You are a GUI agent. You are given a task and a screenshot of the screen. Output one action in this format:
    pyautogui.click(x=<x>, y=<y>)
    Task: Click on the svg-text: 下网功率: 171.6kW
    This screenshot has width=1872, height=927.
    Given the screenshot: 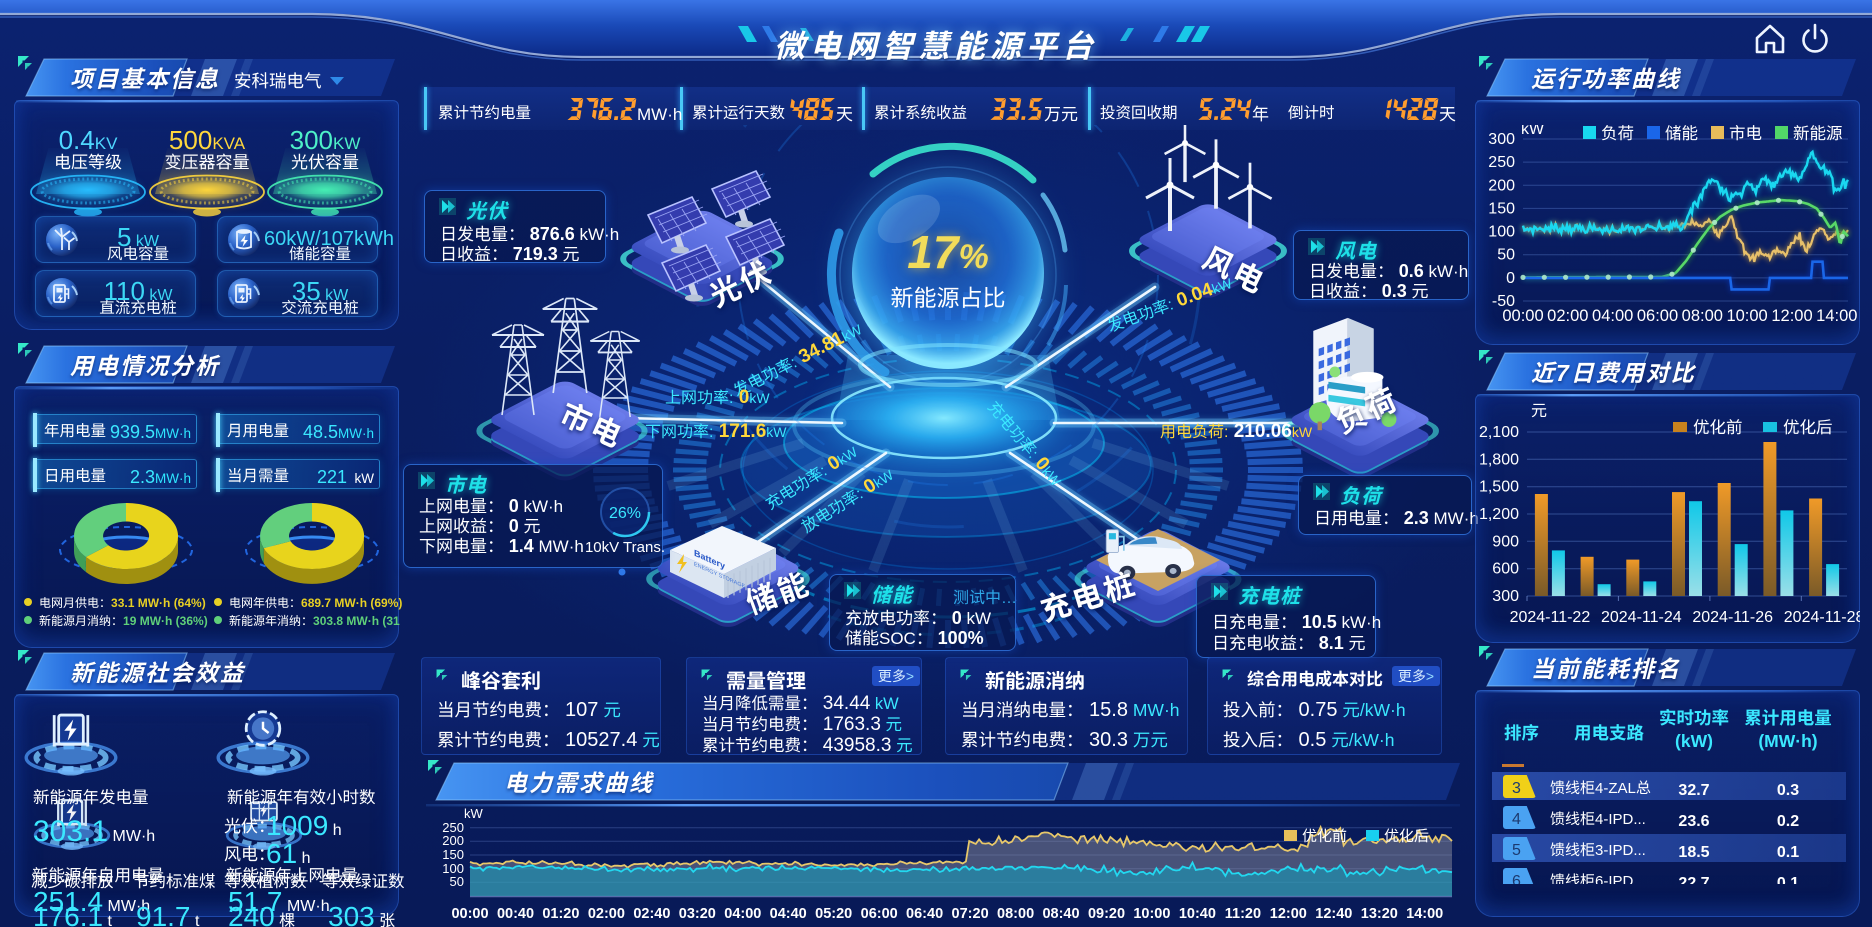 What is the action you would take?
    pyautogui.click(x=716, y=429)
    